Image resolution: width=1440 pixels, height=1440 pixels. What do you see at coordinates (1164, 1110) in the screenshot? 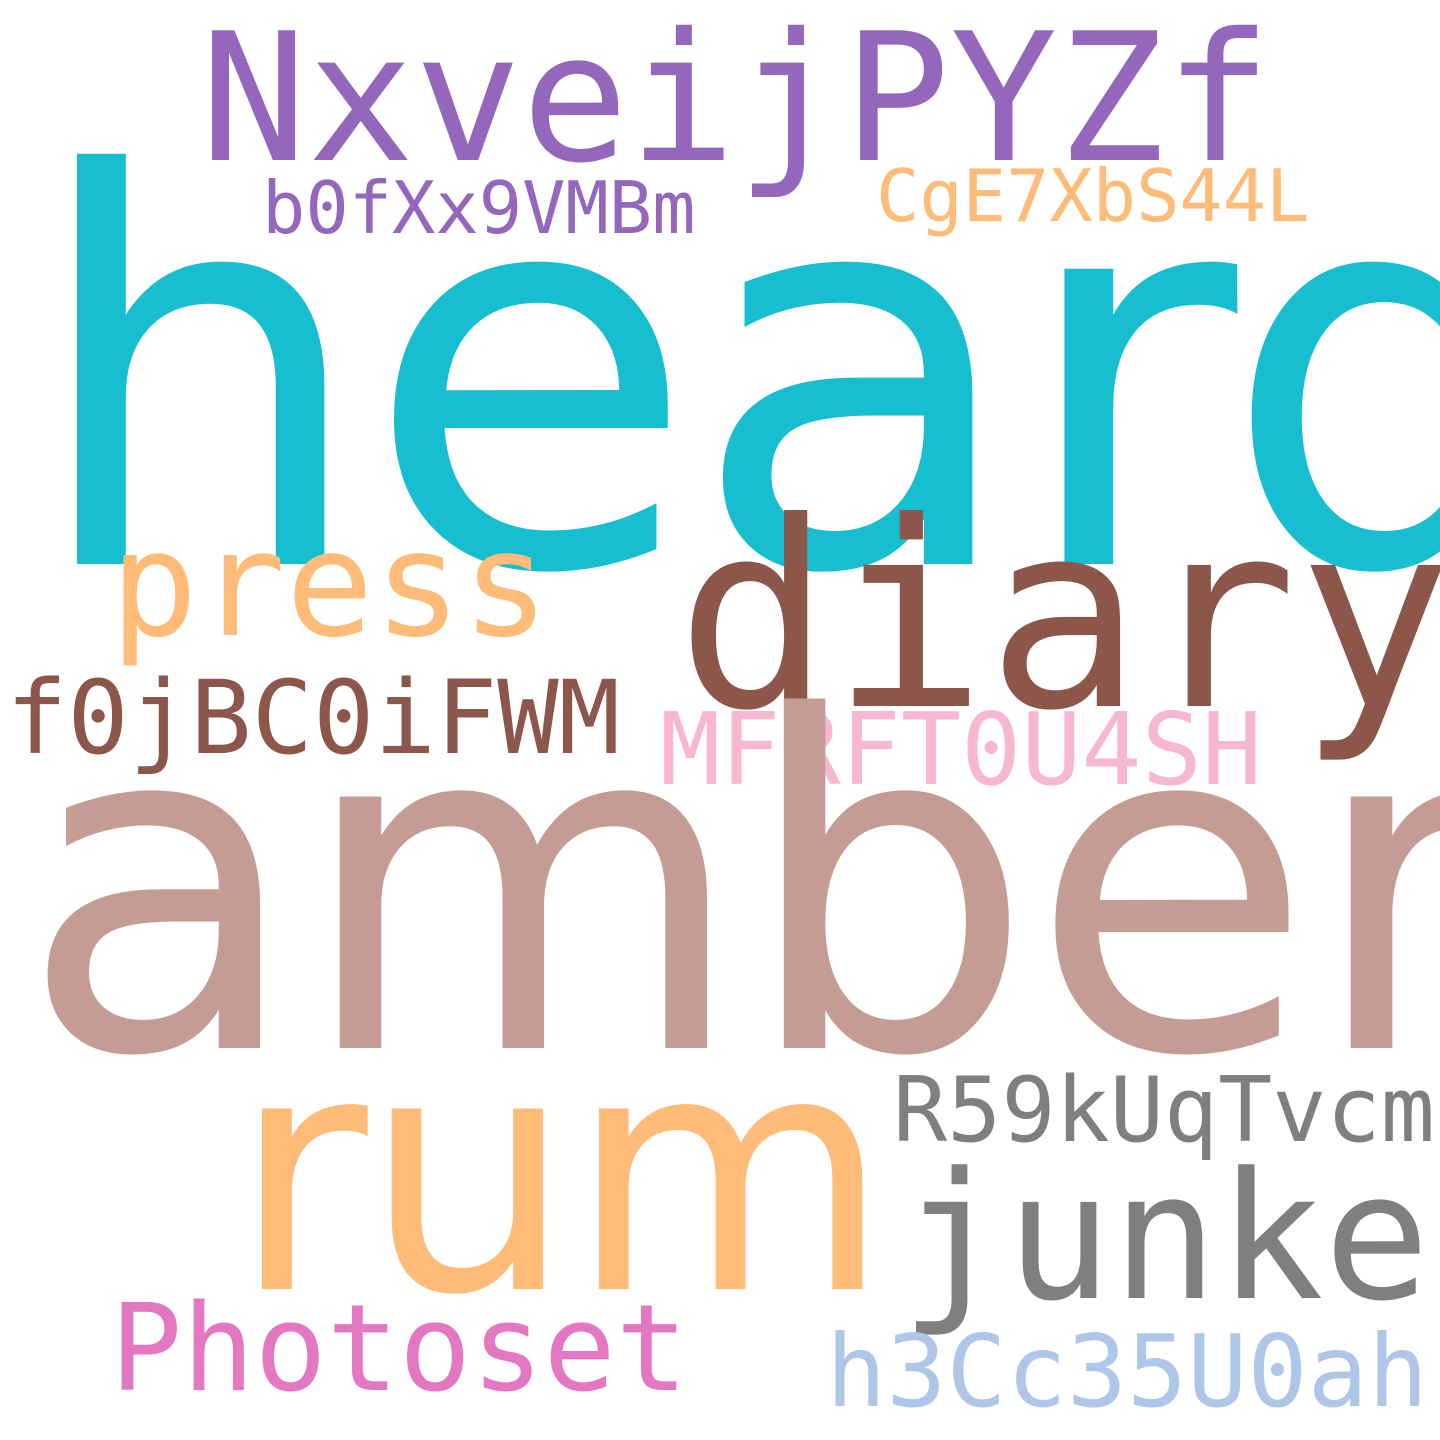
I see `word-r59kuqtvcm: R59kUqTvcm` at bounding box center [1164, 1110].